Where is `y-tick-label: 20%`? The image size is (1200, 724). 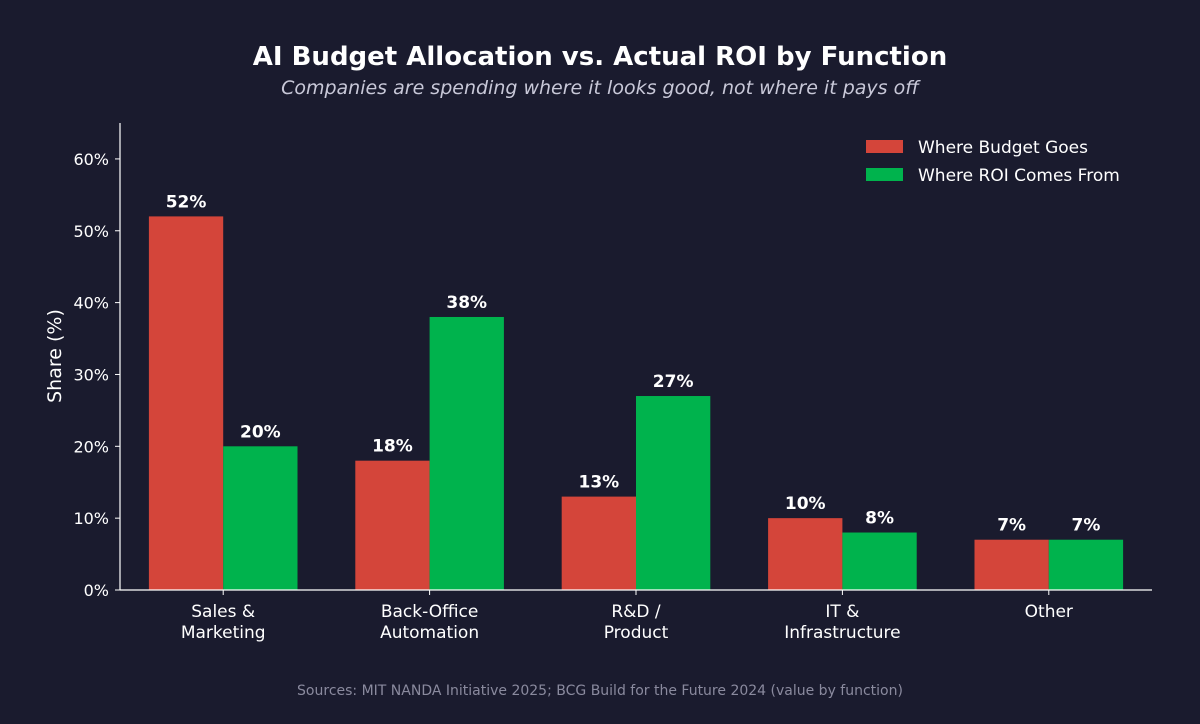
y-tick-label: 20% is located at coordinates (91, 446).